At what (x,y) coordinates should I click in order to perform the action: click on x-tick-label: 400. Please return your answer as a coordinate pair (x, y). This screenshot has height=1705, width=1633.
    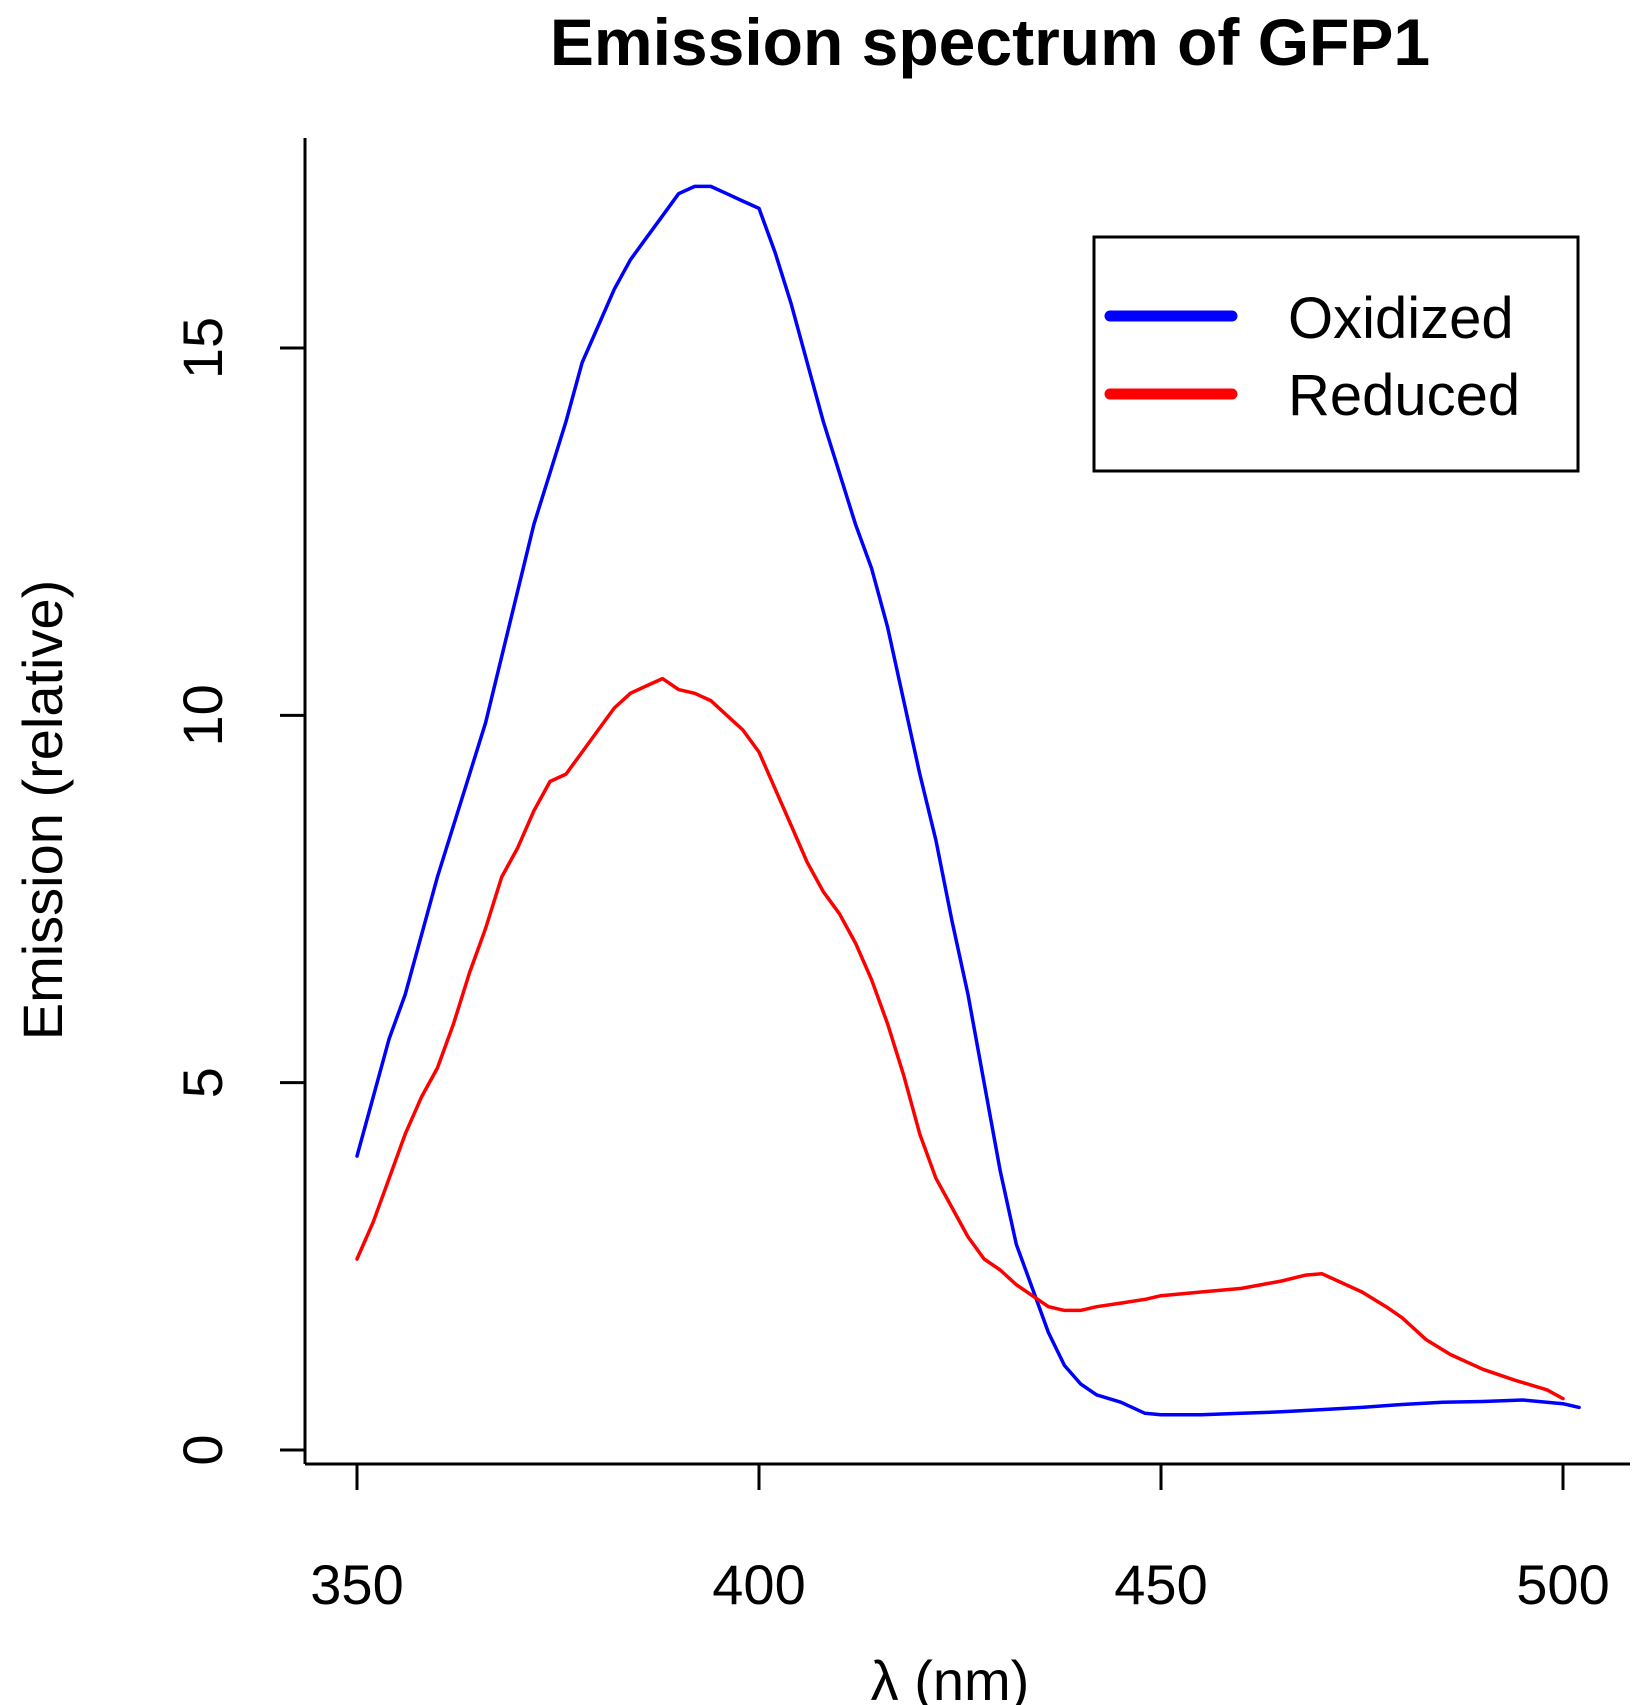
    Looking at the image, I should click on (758, 1584).